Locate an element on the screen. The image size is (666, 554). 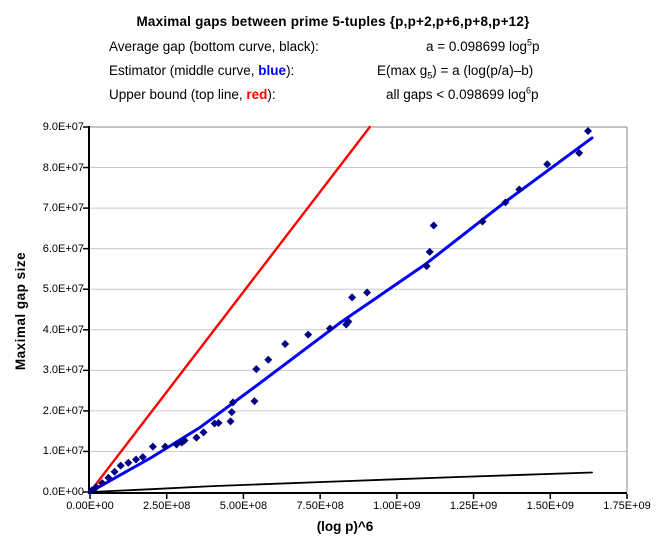
x-tick-label: 5.00E+08 is located at coordinates (243, 506).